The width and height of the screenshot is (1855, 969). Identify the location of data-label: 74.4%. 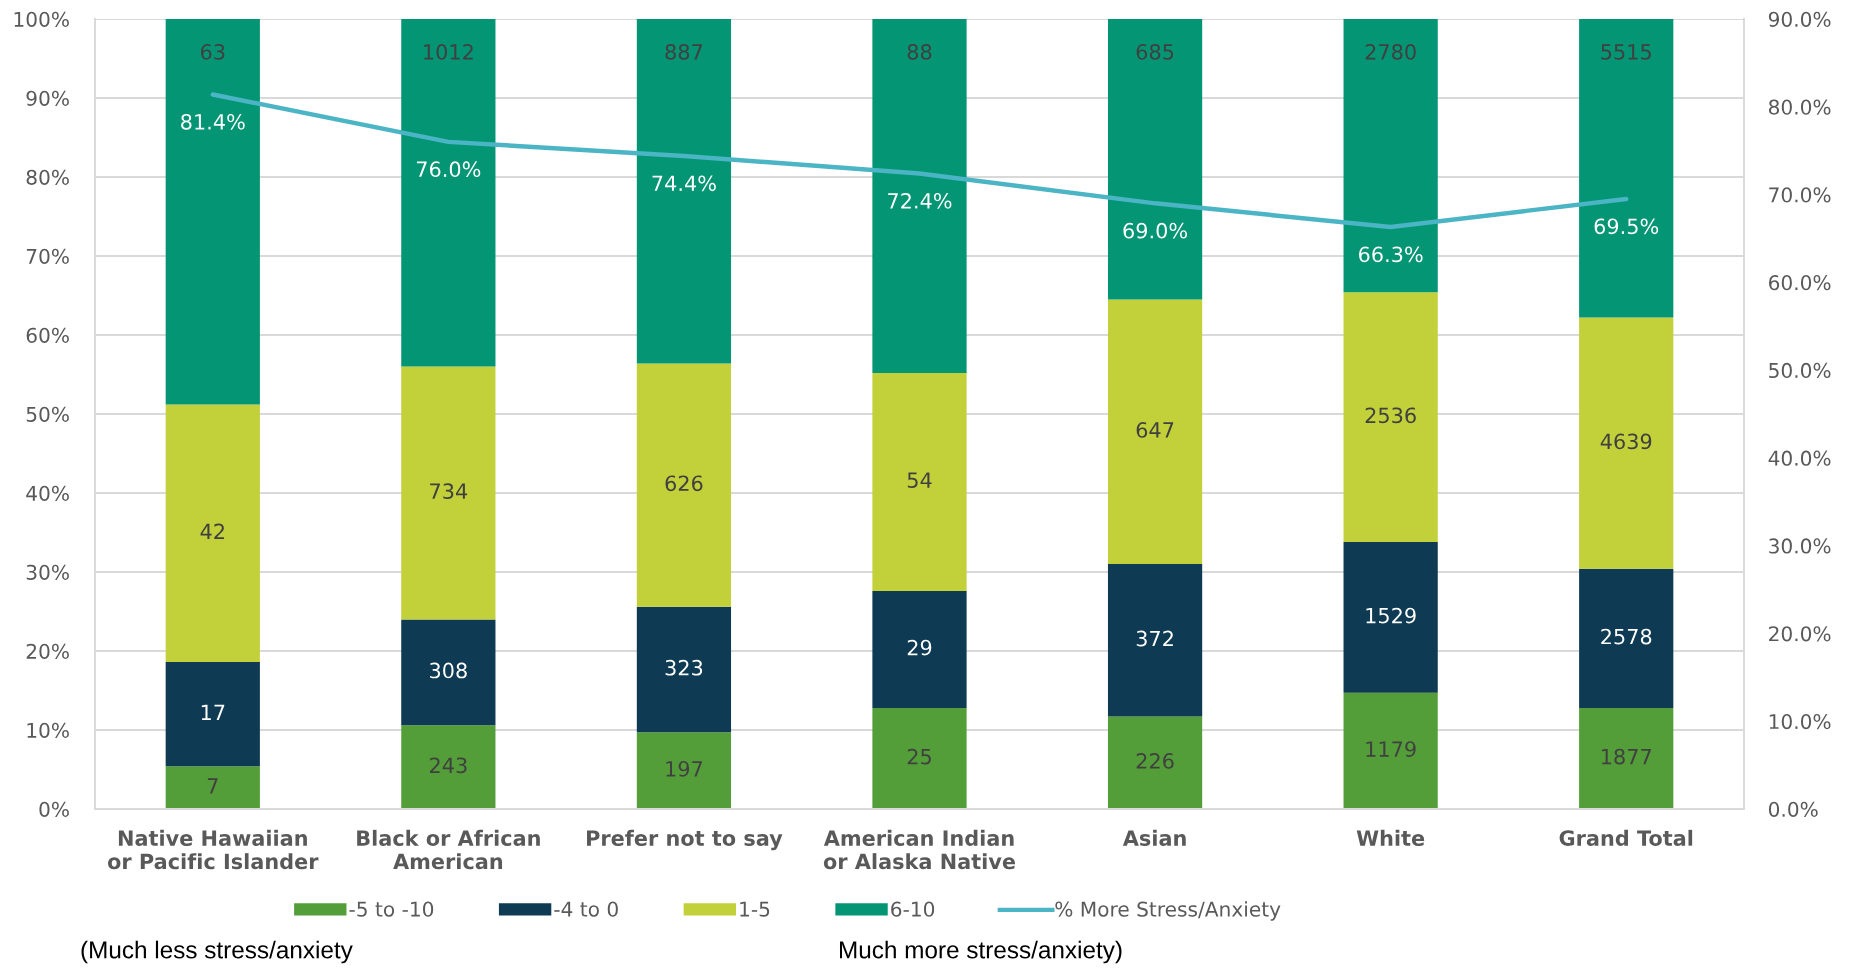
(684, 183).